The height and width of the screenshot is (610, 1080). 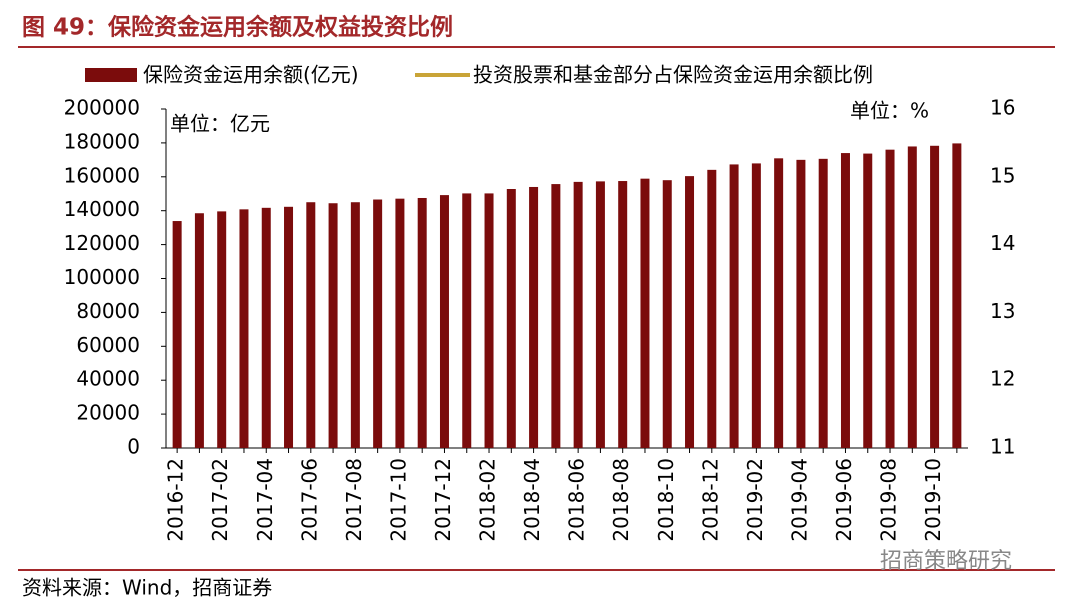 I want to click on x-tick-label: 2017-12, so click(x=443, y=500).